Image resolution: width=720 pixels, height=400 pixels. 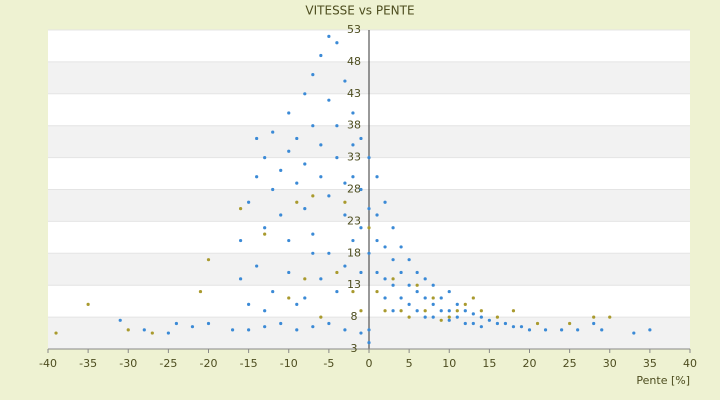 I want to click on x-tick-label: -35, so click(x=88, y=363).